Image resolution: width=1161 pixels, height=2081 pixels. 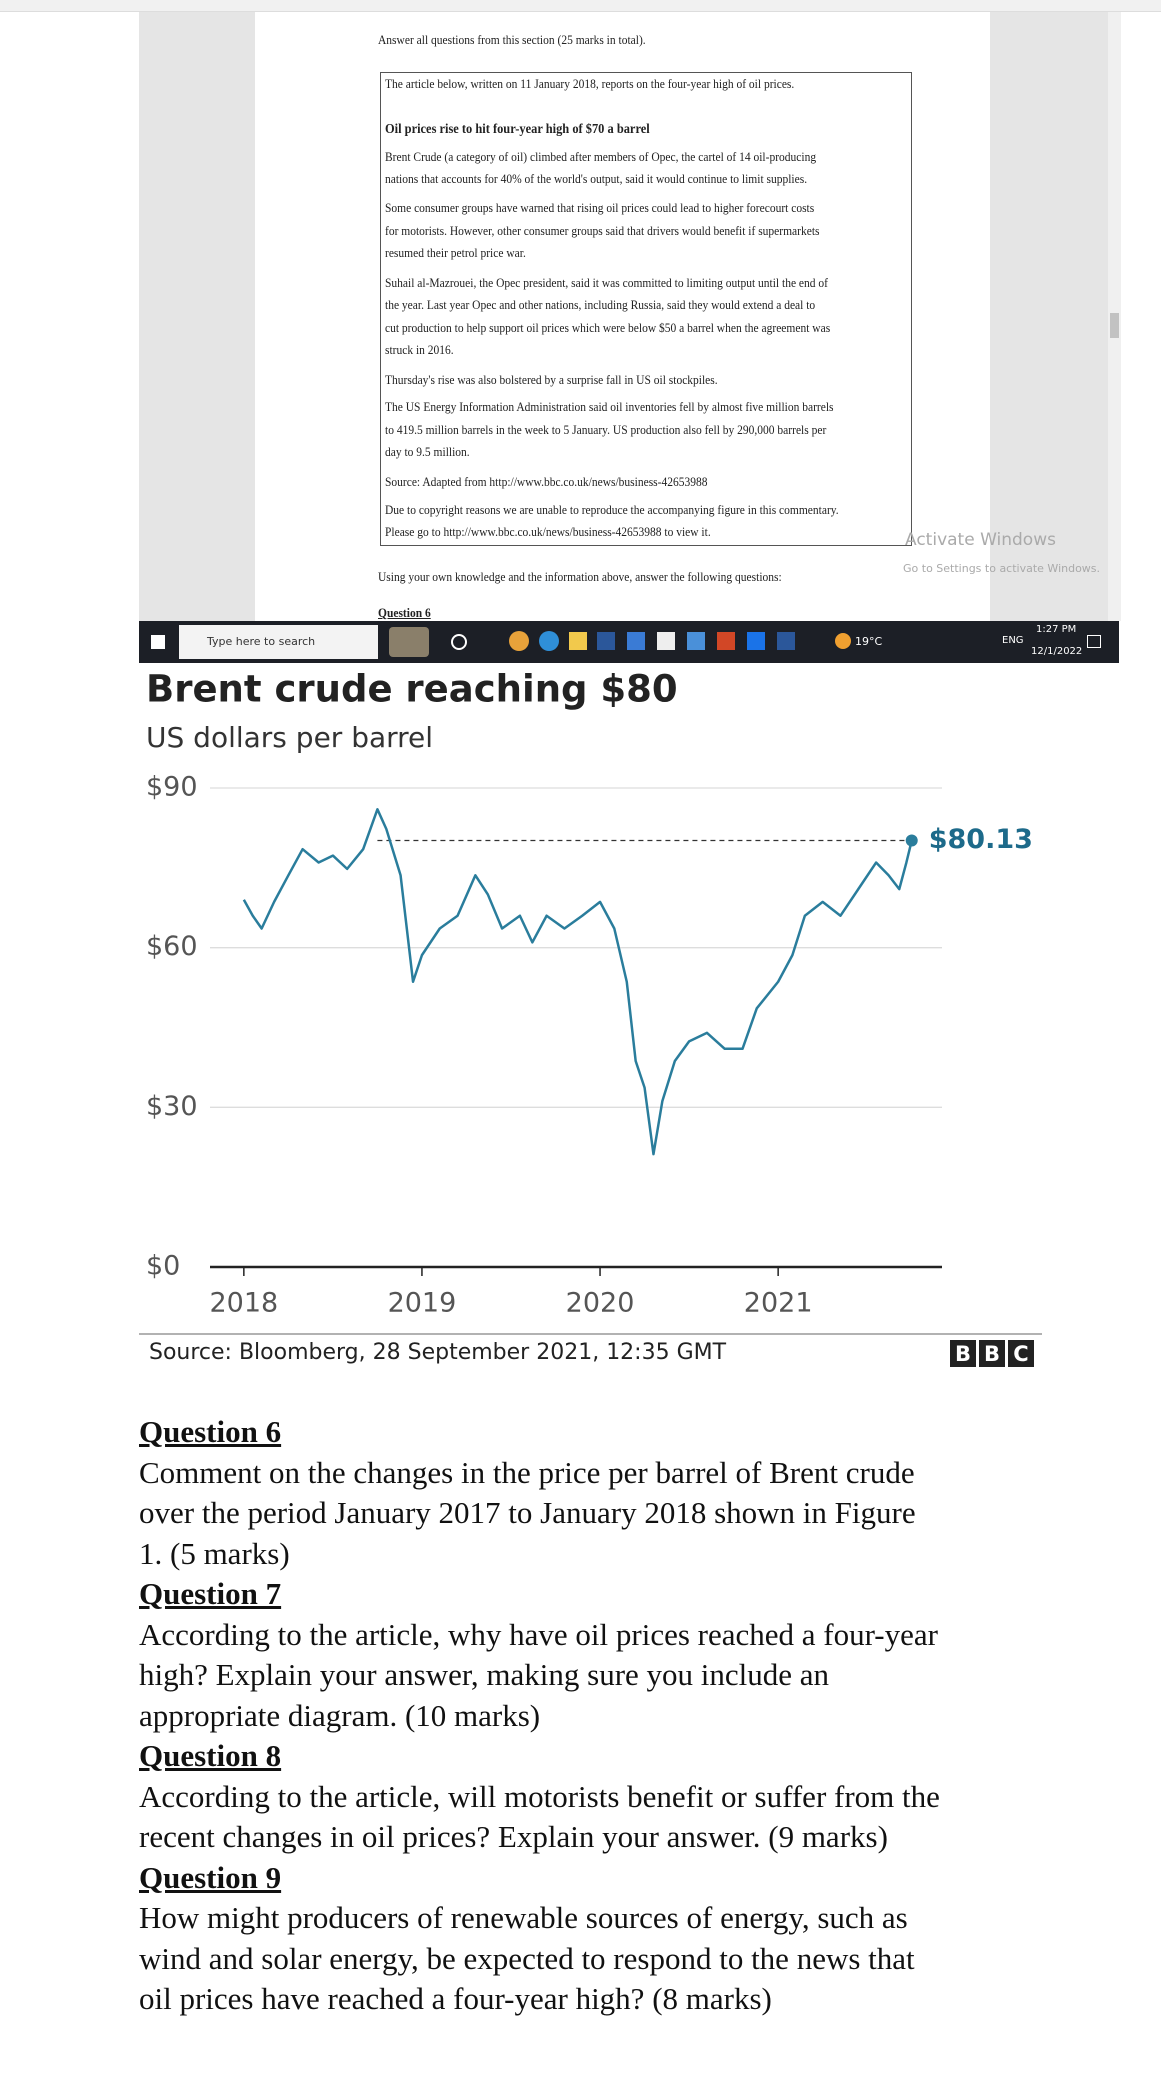 What do you see at coordinates (600, 1303) in the screenshot?
I see `x-tick-label: 2020` at bounding box center [600, 1303].